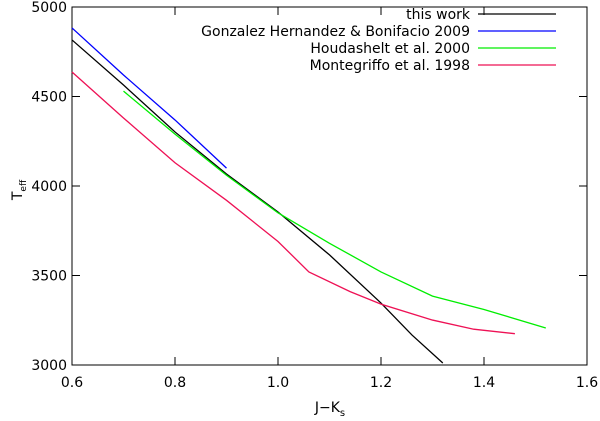 The height and width of the screenshot is (421, 600). What do you see at coordinates (49, 187) in the screenshot?
I see `y-tick-label: 4000` at bounding box center [49, 187].